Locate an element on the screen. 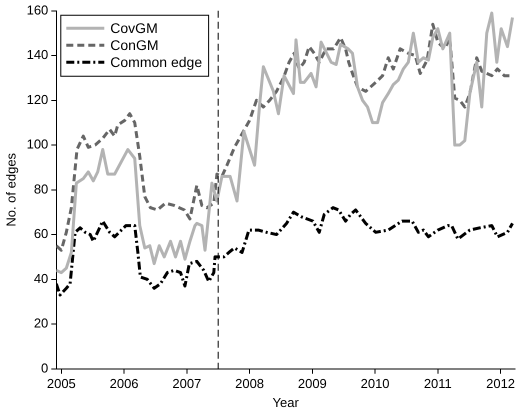  x-tick-label: 2008 is located at coordinates (249, 384).